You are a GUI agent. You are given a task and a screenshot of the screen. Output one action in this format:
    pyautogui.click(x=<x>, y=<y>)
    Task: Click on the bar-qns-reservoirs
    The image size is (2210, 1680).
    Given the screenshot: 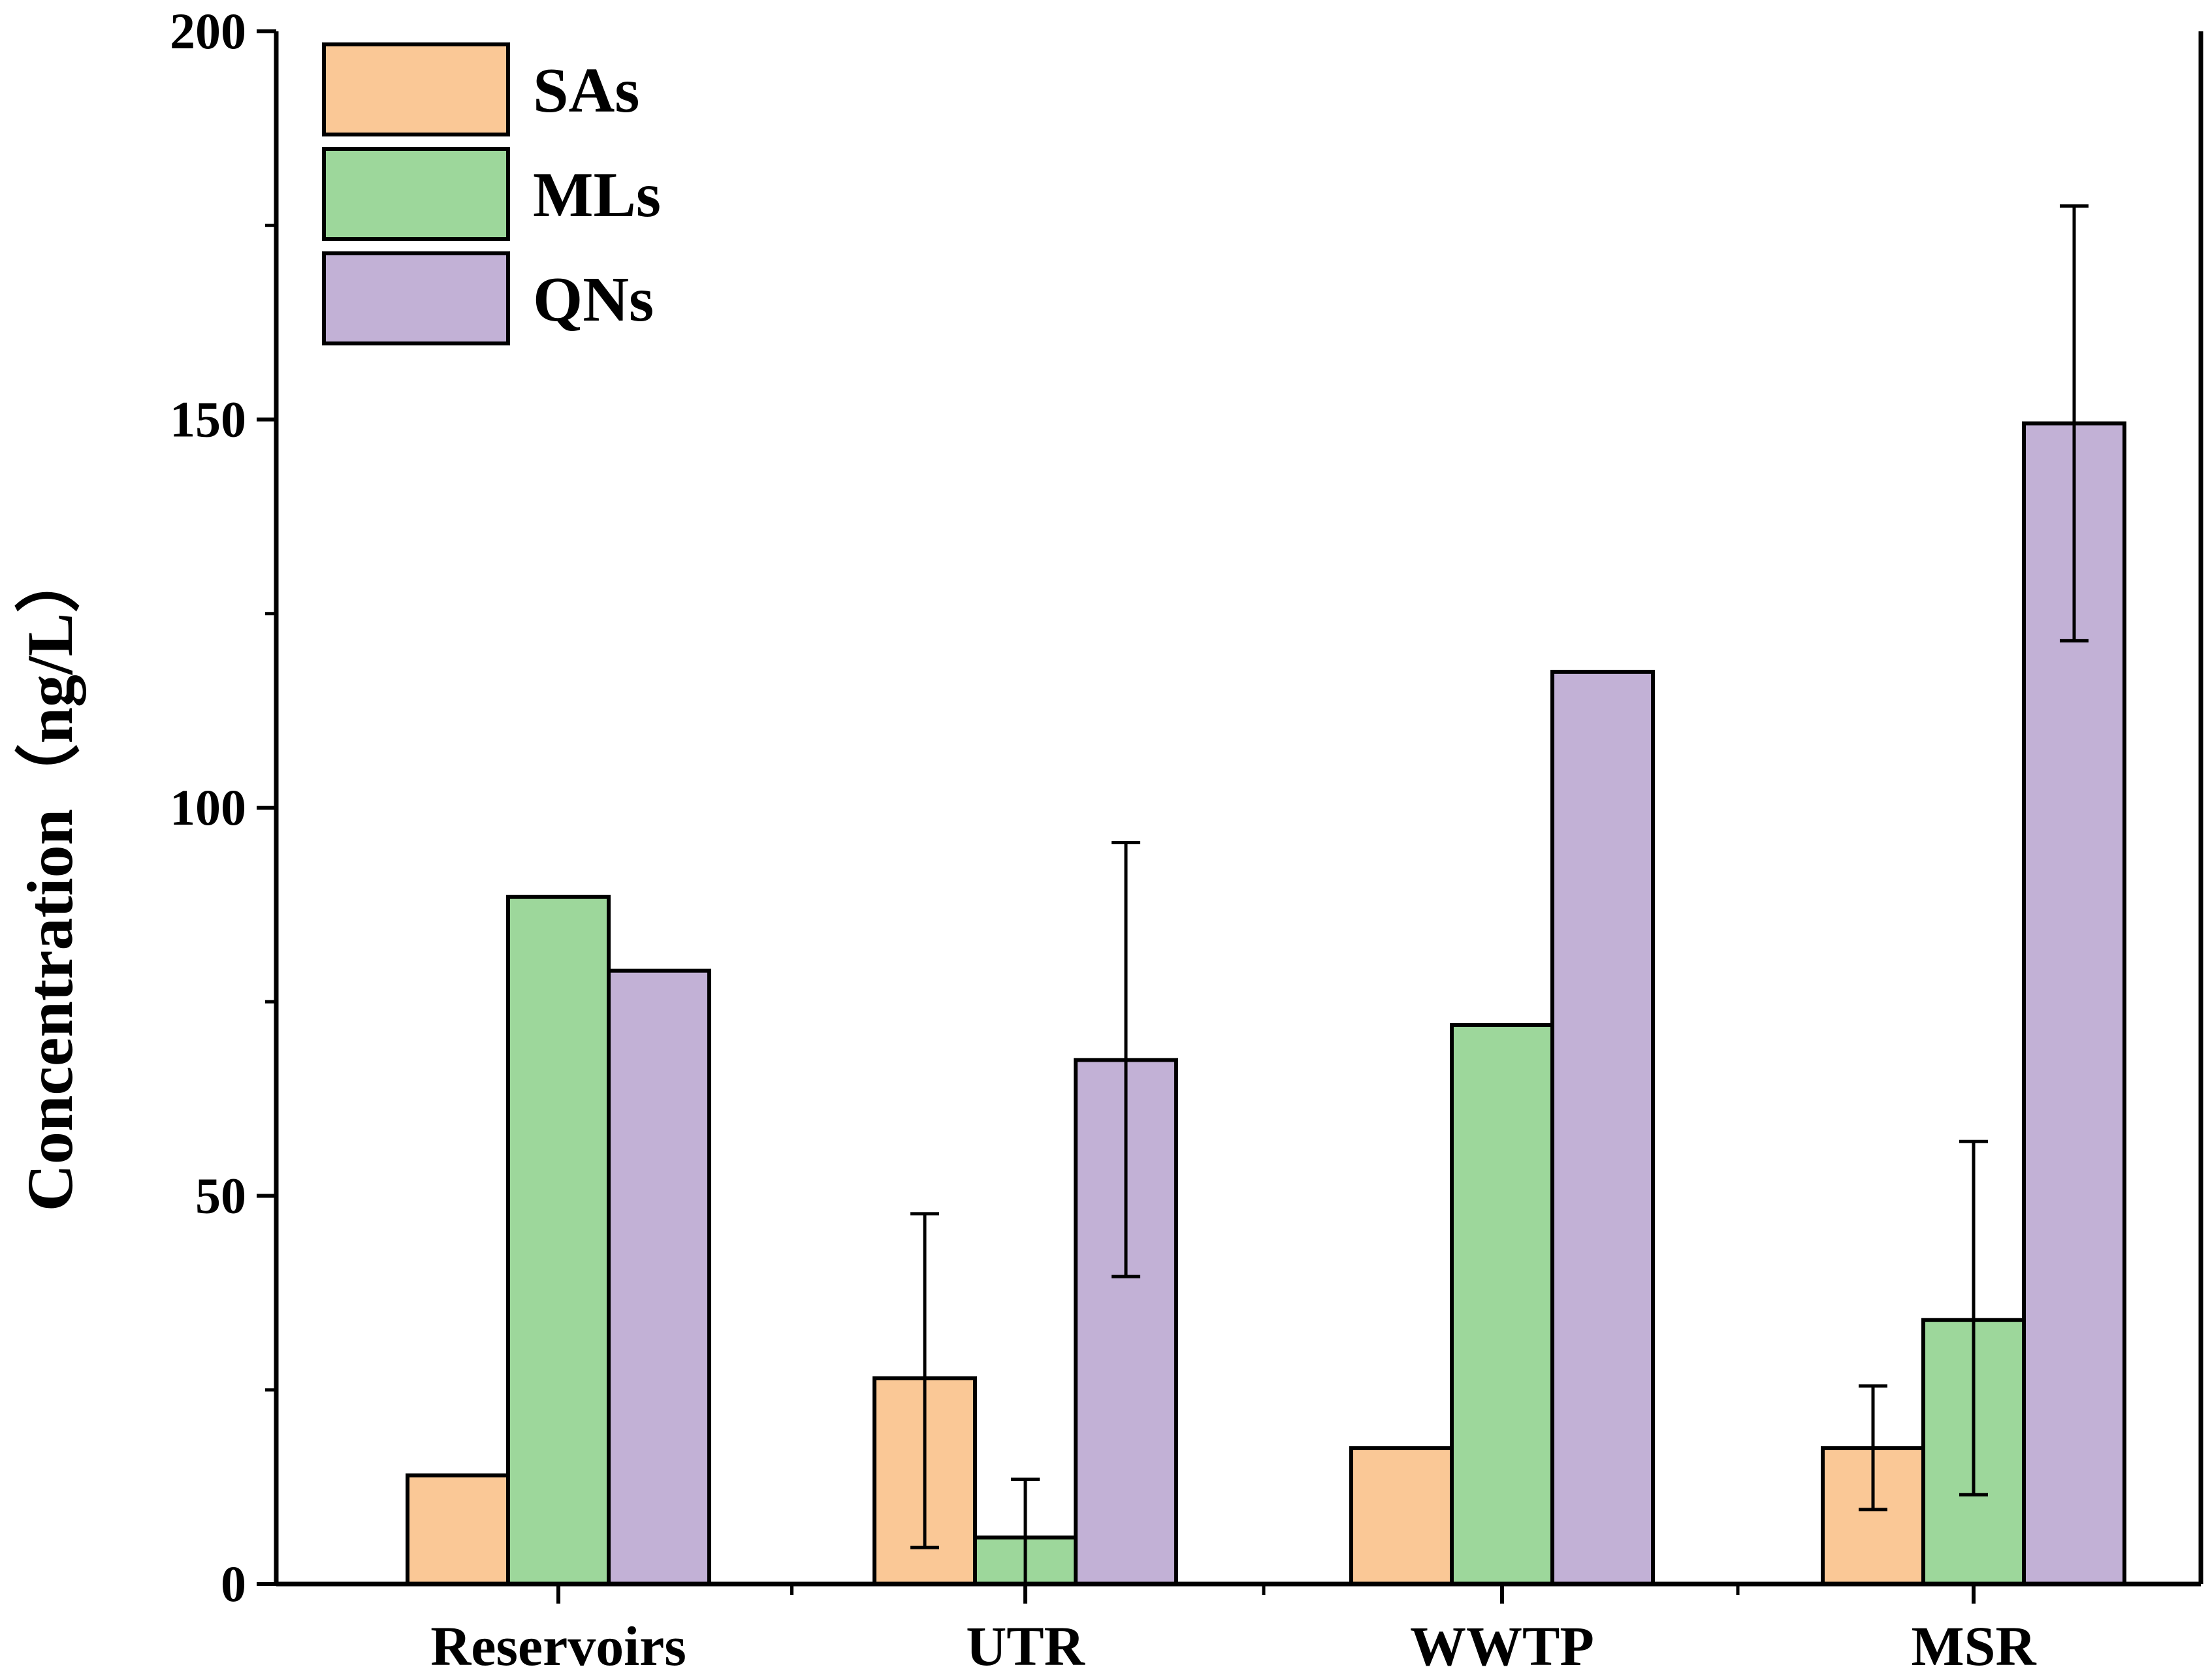 What is the action you would take?
    pyautogui.click(x=659, y=1277)
    